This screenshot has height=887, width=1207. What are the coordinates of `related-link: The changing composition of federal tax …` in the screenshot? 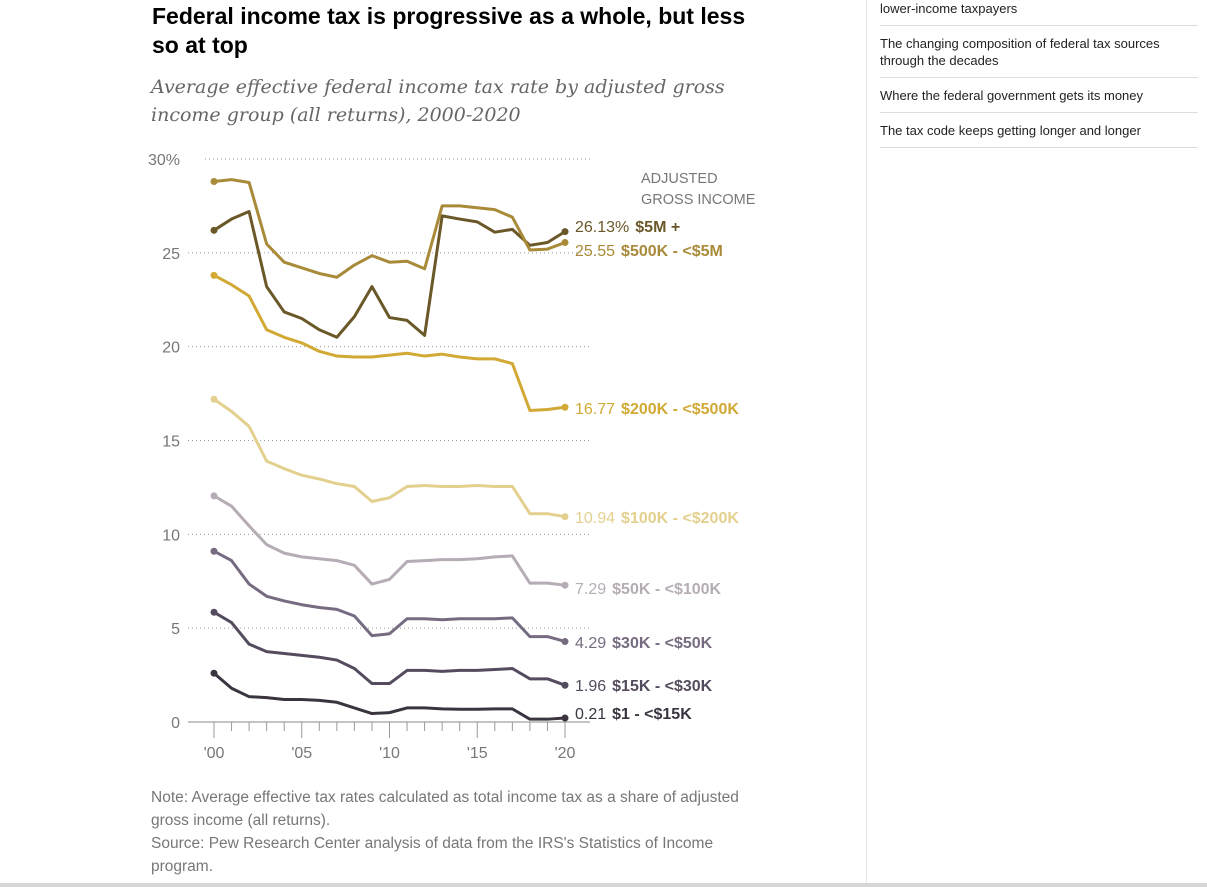 It's located at (1039, 52).